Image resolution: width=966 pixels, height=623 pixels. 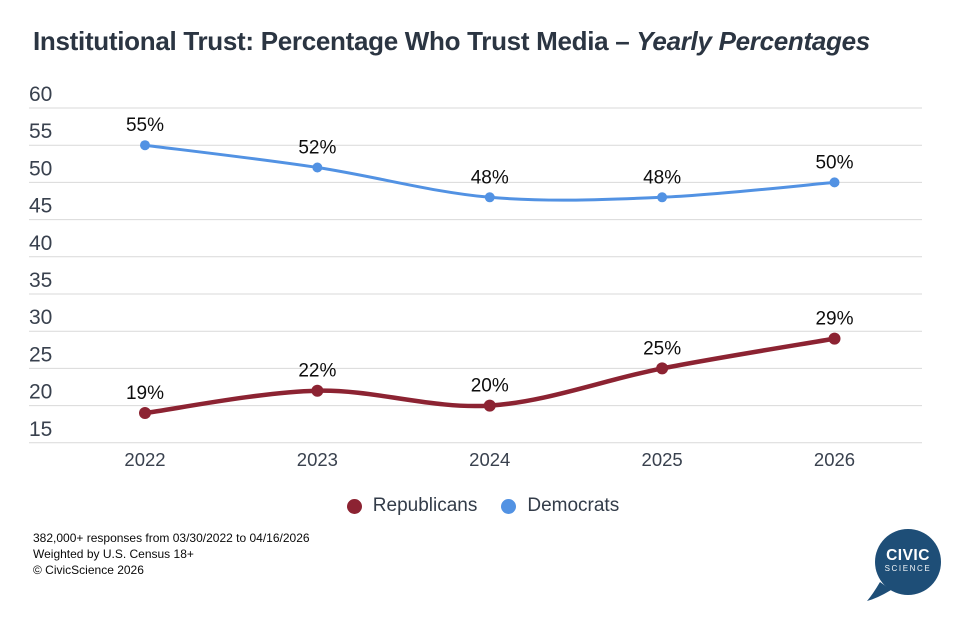 I want to click on footnote-copyright: © CivicScience 2026, so click(x=88, y=570).